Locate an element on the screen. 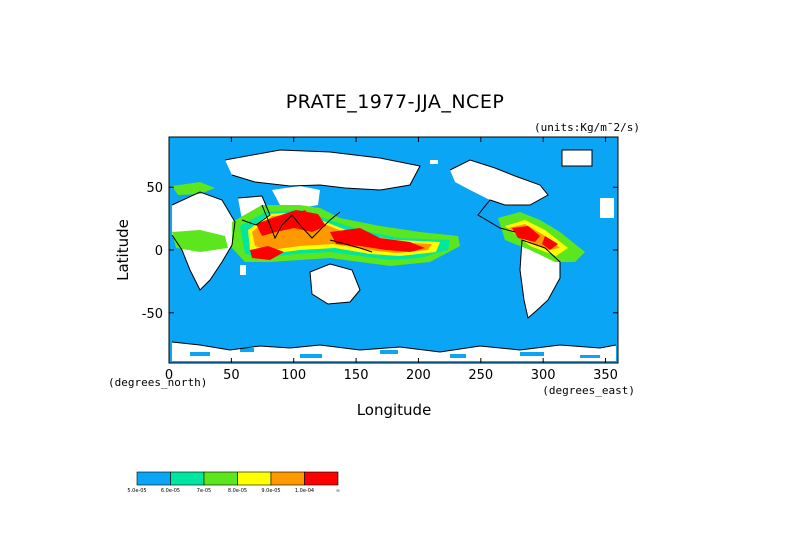 This screenshot has height=558, width=789. colorbar-label: 1.0e-04 is located at coordinates (304, 491).